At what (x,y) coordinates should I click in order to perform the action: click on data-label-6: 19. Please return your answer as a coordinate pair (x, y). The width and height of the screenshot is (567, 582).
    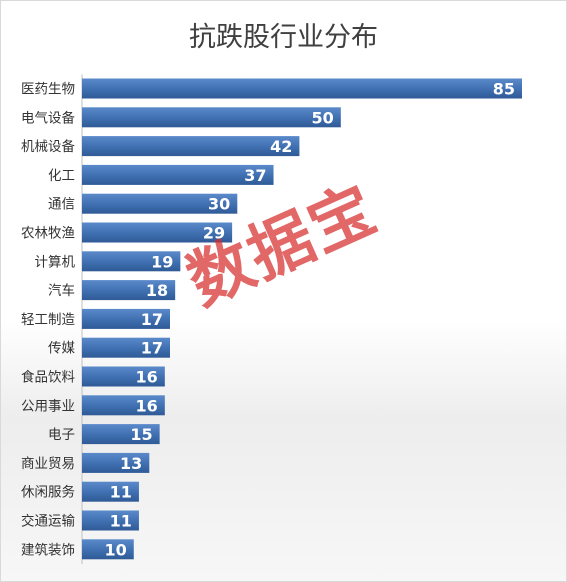
    Looking at the image, I should click on (162, 261).